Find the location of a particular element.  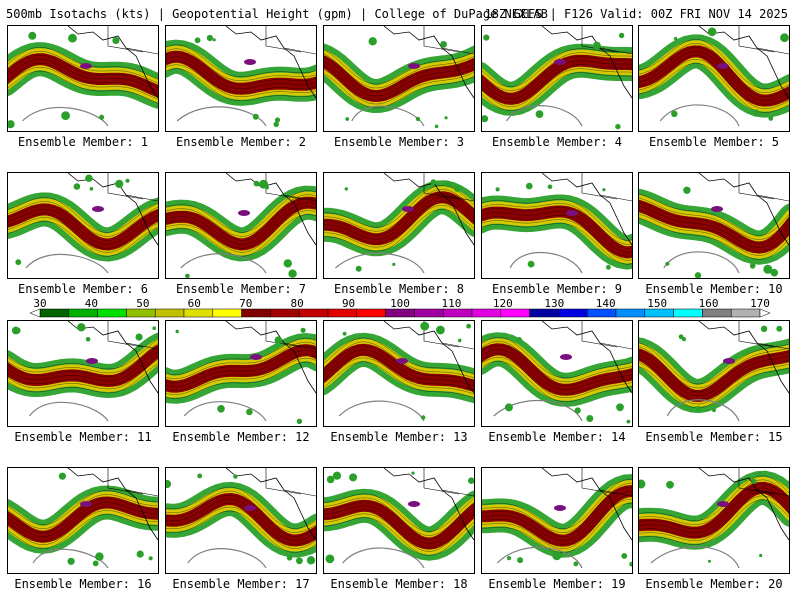

ensemble-member-label: Ensemble Member: 9 is located at coordinates (557, 289).